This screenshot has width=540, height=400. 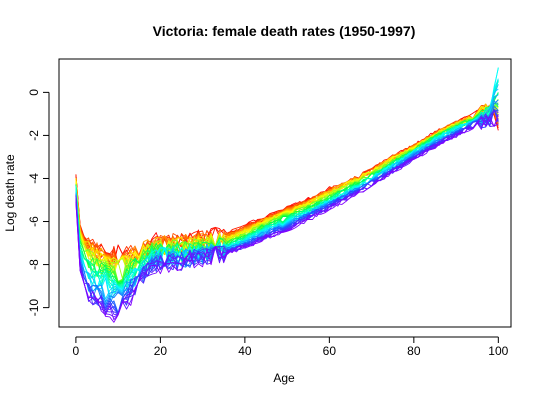 What do you see at coordinates (34, 135) in the screenshot?
I see `y-tick-label: -2` at bounding box center [34, 135].